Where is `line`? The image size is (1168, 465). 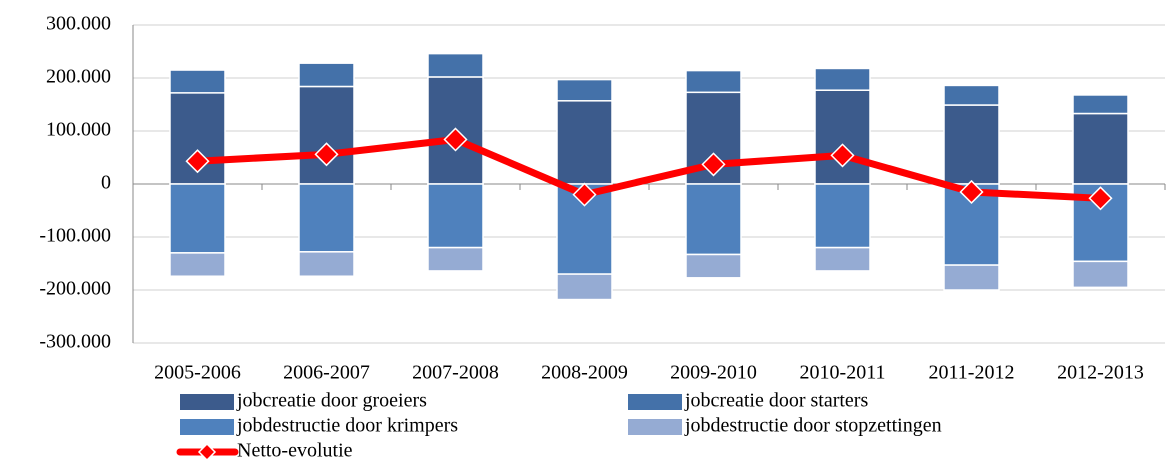 line is located at coordinates (649, 168).